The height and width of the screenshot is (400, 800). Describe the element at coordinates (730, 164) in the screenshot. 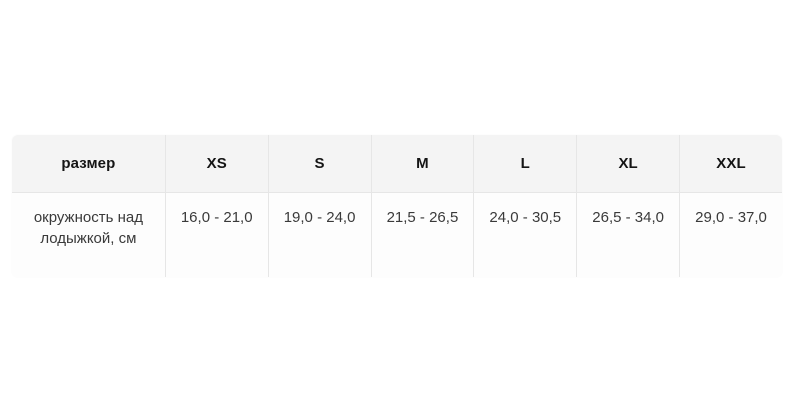

I see `column-header-xxl: XXL` at that location.